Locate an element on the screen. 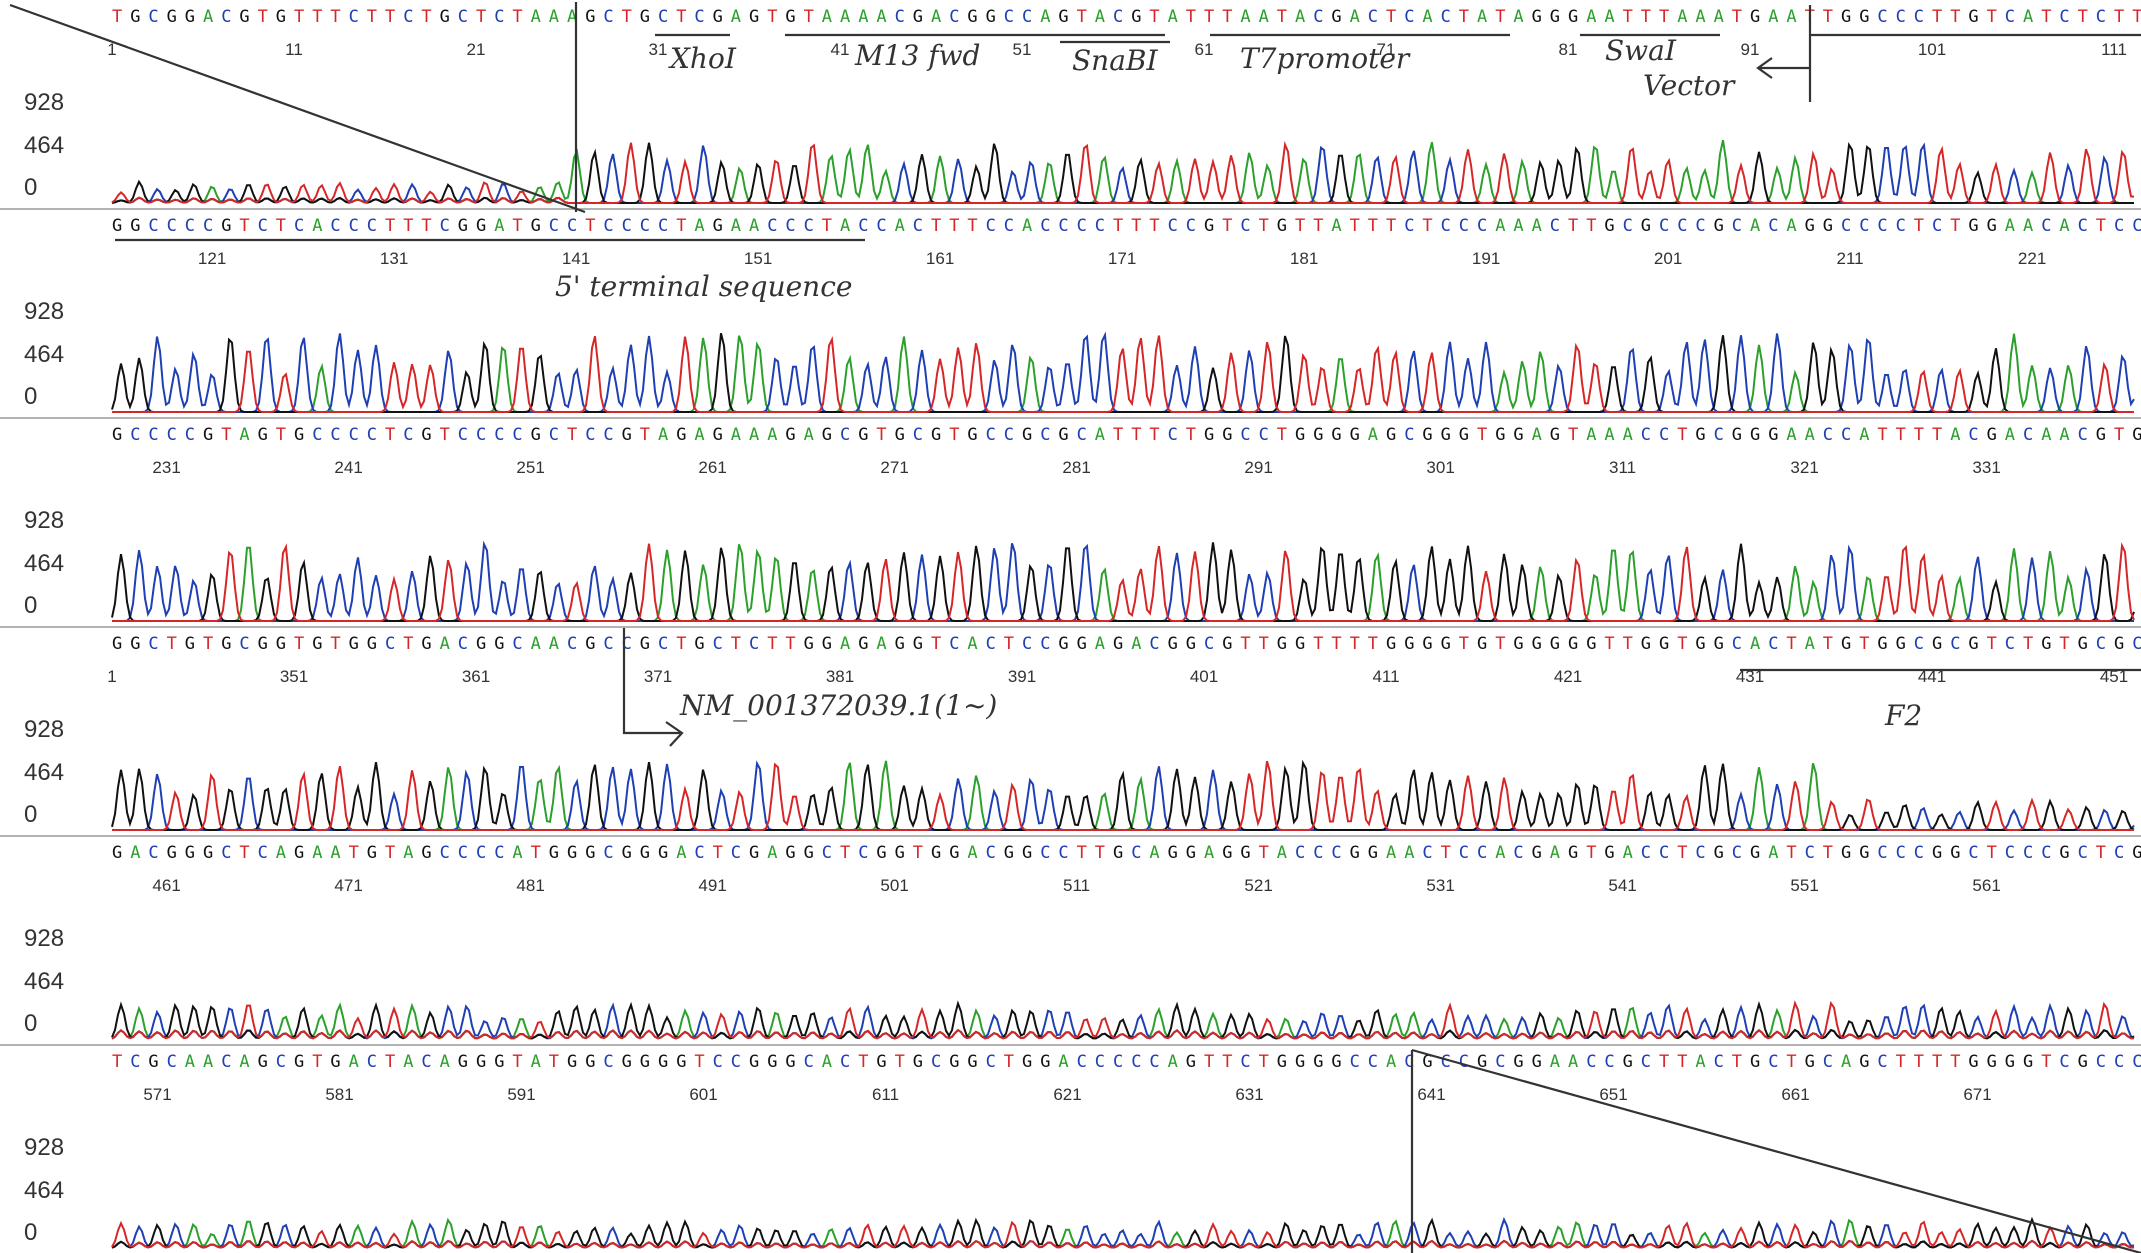  position-label: 481 is located at coordinates (530, 885).